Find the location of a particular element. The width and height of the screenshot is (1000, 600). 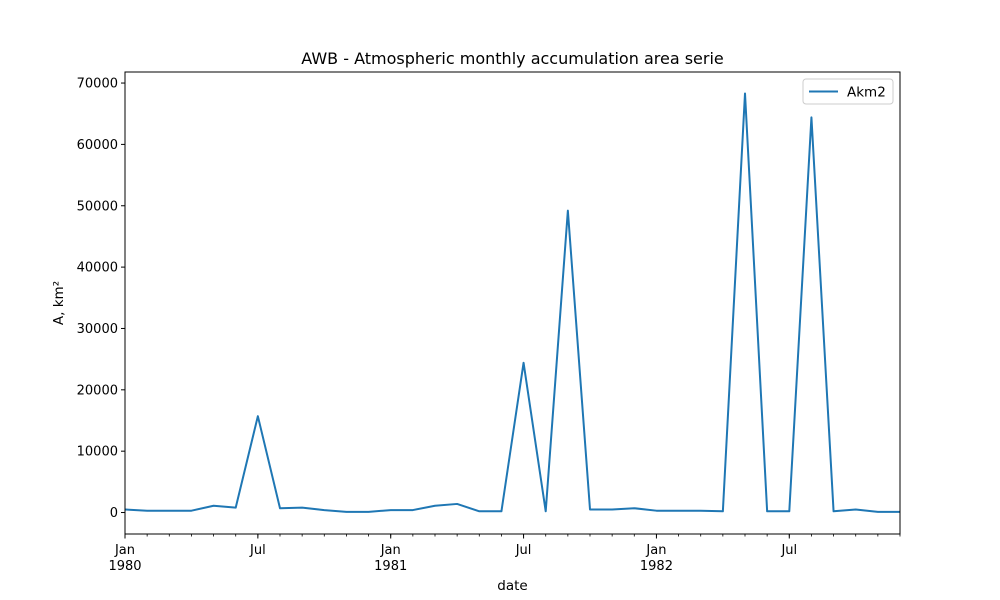

x-tick-year-label: 1980 is located at coordinates (124, 566).